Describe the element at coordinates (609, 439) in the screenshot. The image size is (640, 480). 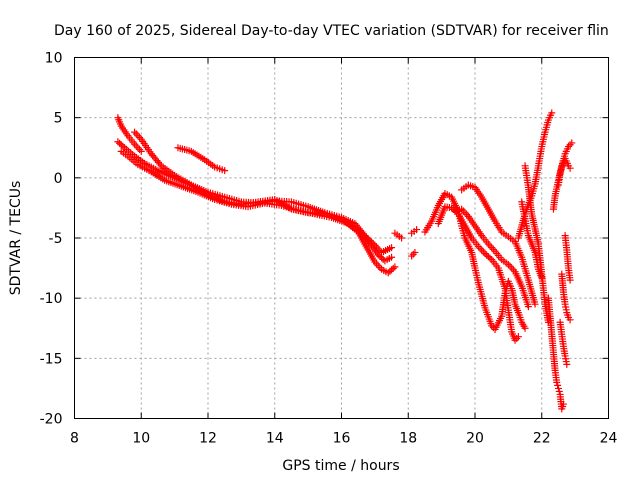
I see `x-tick-label: 24` at that location.